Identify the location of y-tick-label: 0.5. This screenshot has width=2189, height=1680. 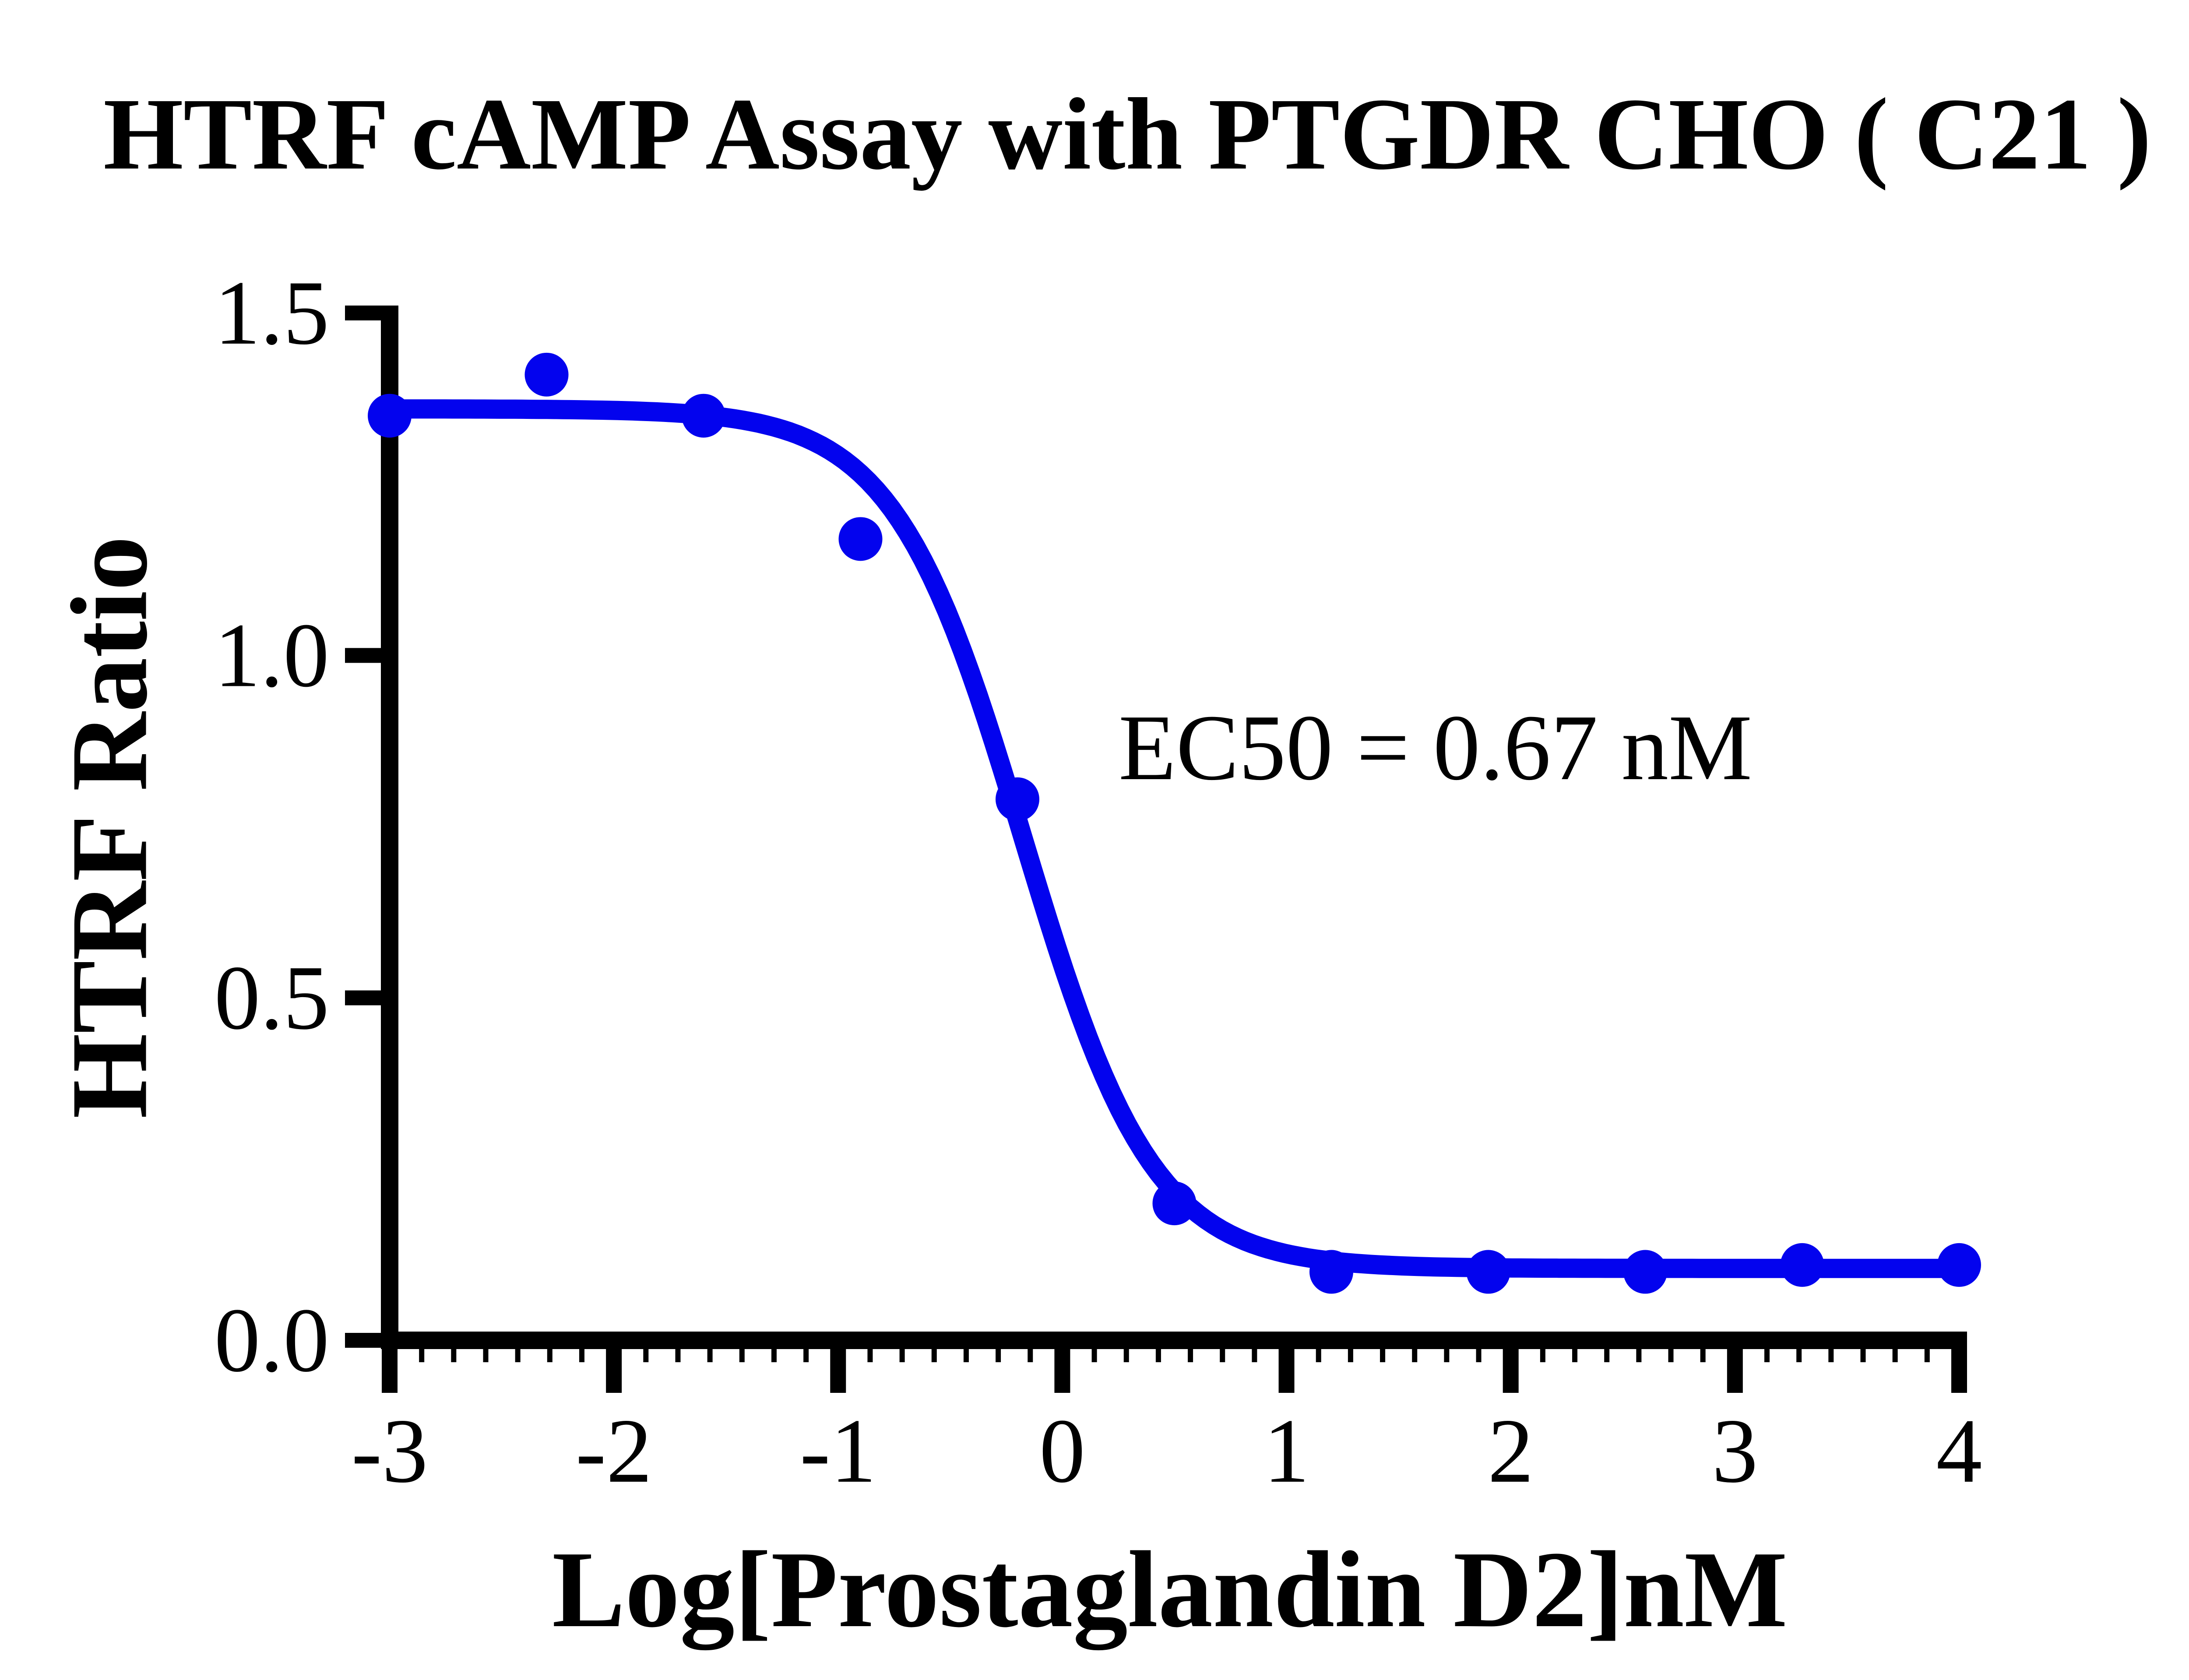
(273, 998).